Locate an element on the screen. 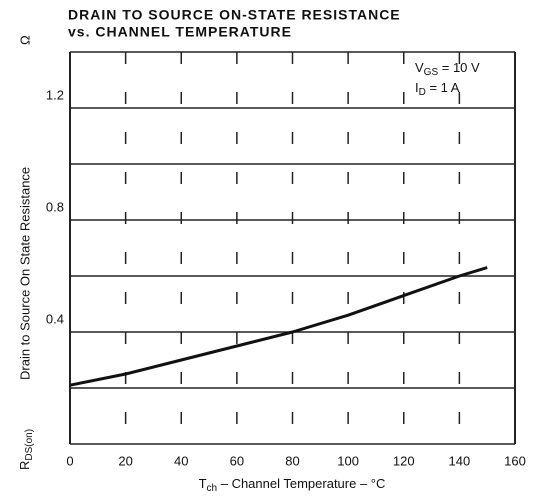 The image size is (533, 501). annotation: ID = 1 A is located at coordinates (437, 88).